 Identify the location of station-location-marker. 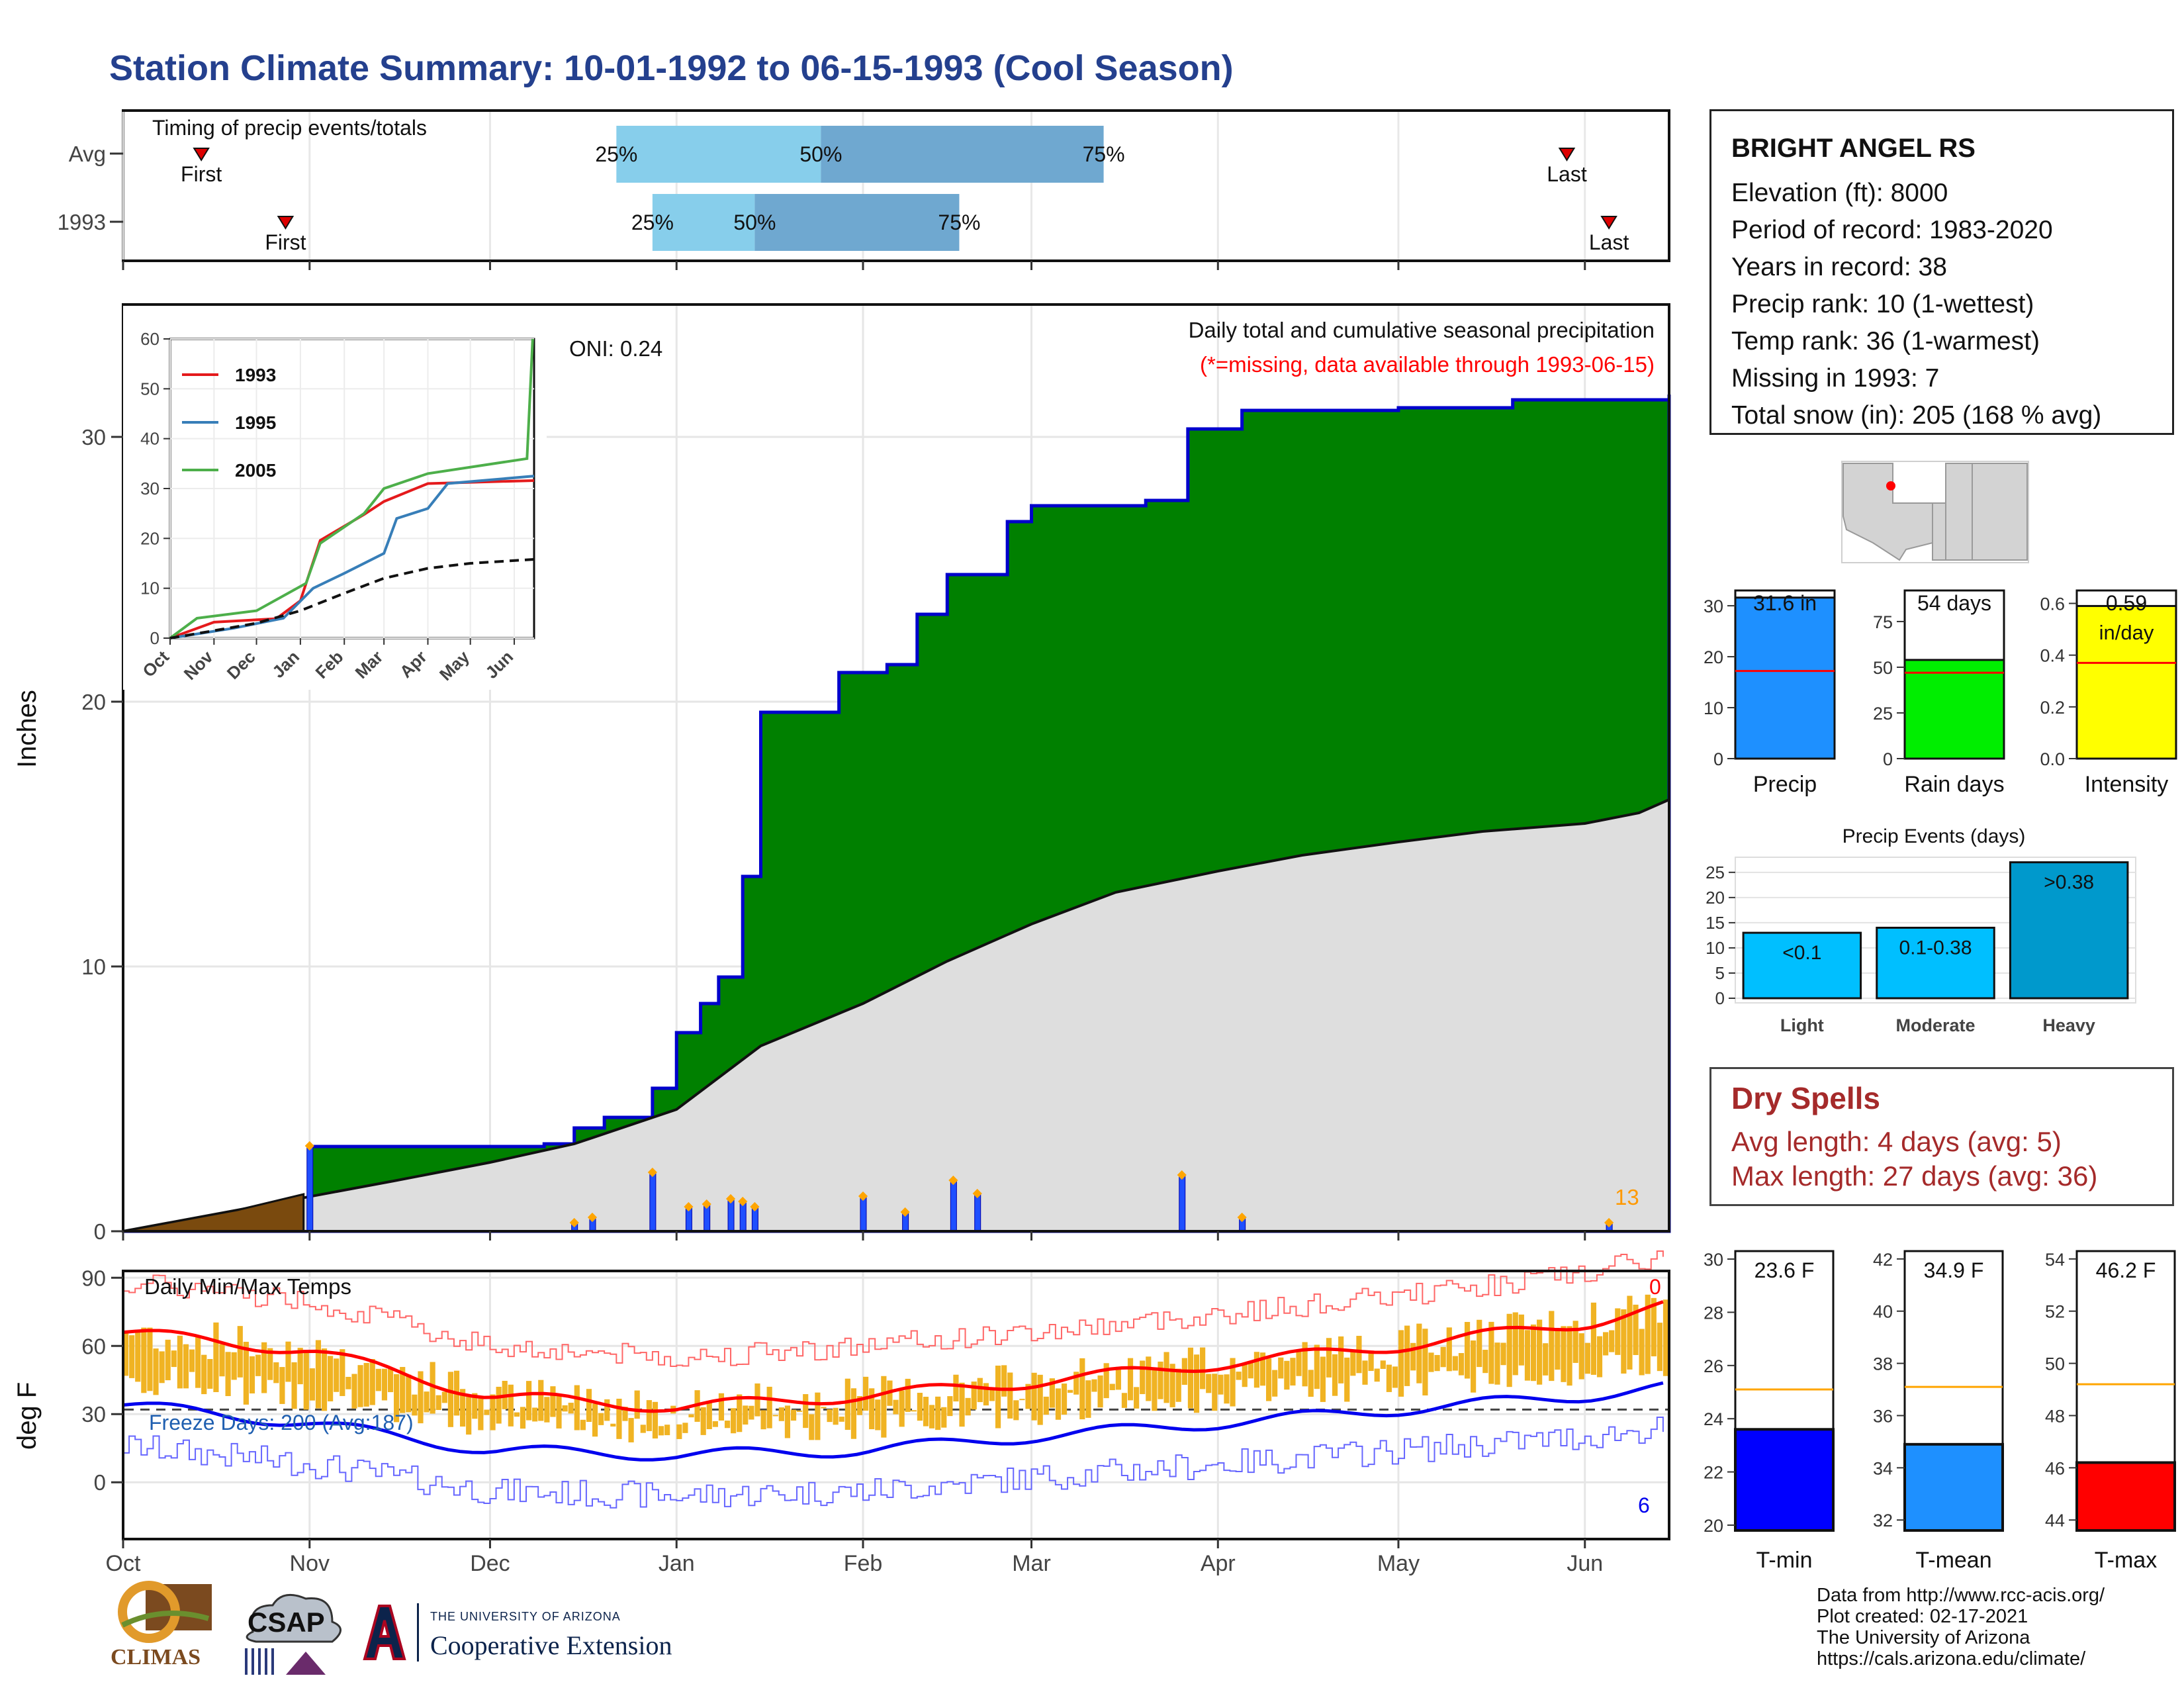
(1891, 486).